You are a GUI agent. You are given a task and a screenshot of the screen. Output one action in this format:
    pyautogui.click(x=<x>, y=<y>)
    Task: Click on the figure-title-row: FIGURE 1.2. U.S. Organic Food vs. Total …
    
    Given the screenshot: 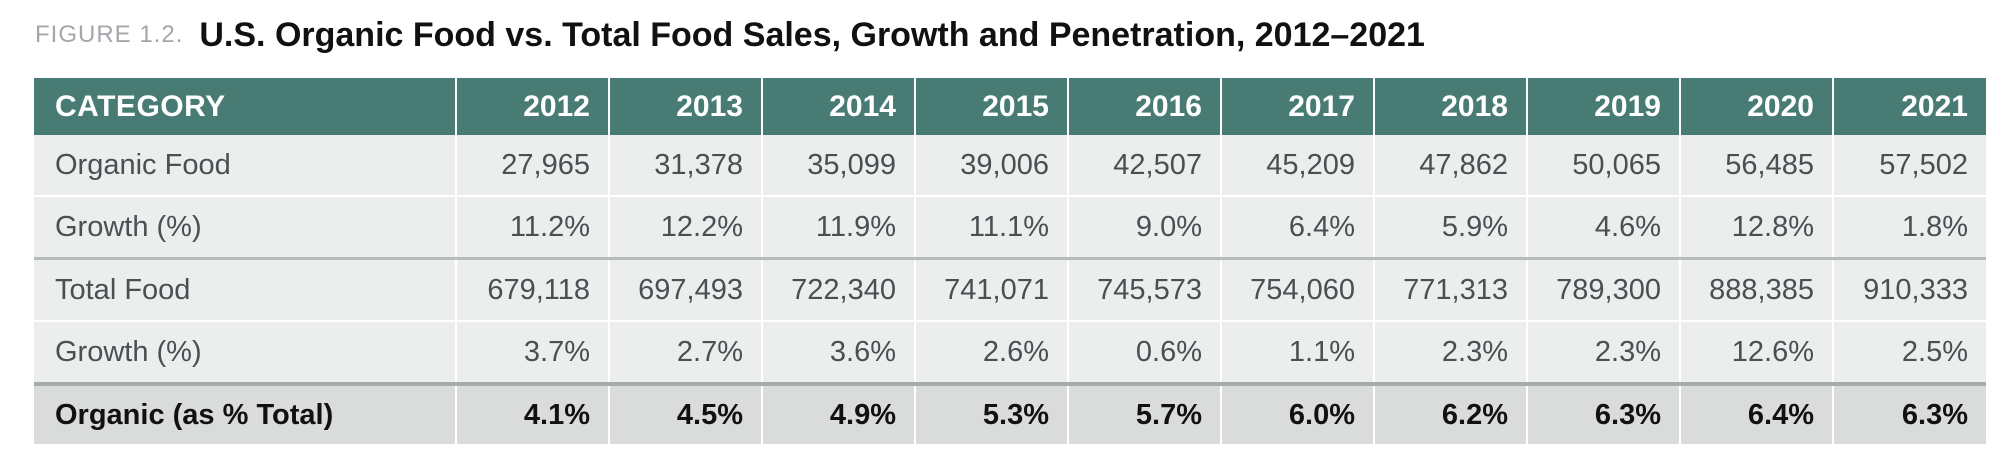 What is the action you would take?
    pyautogui.click(x=730, y=35)
    